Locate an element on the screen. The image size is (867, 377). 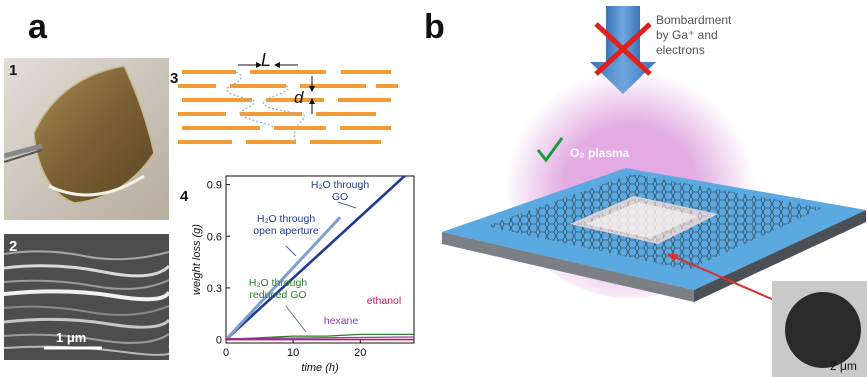
schematic-spacing-symbol: d is located at coordinates (299, 97).